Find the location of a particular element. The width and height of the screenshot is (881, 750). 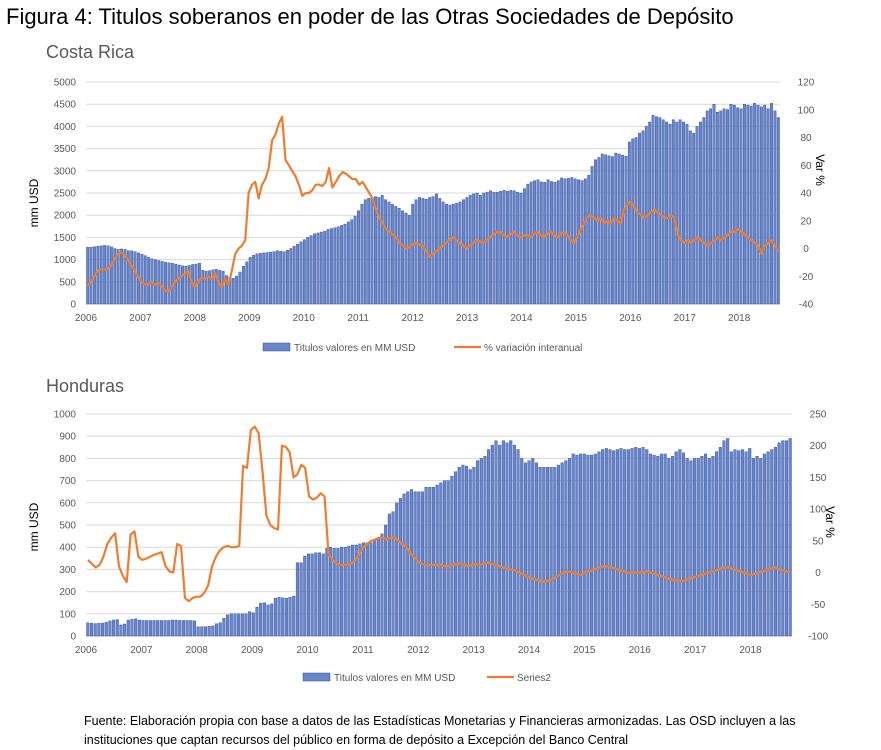

legend-bar-label: Titulos valores en MM USD is located at coordinates (394, 678).